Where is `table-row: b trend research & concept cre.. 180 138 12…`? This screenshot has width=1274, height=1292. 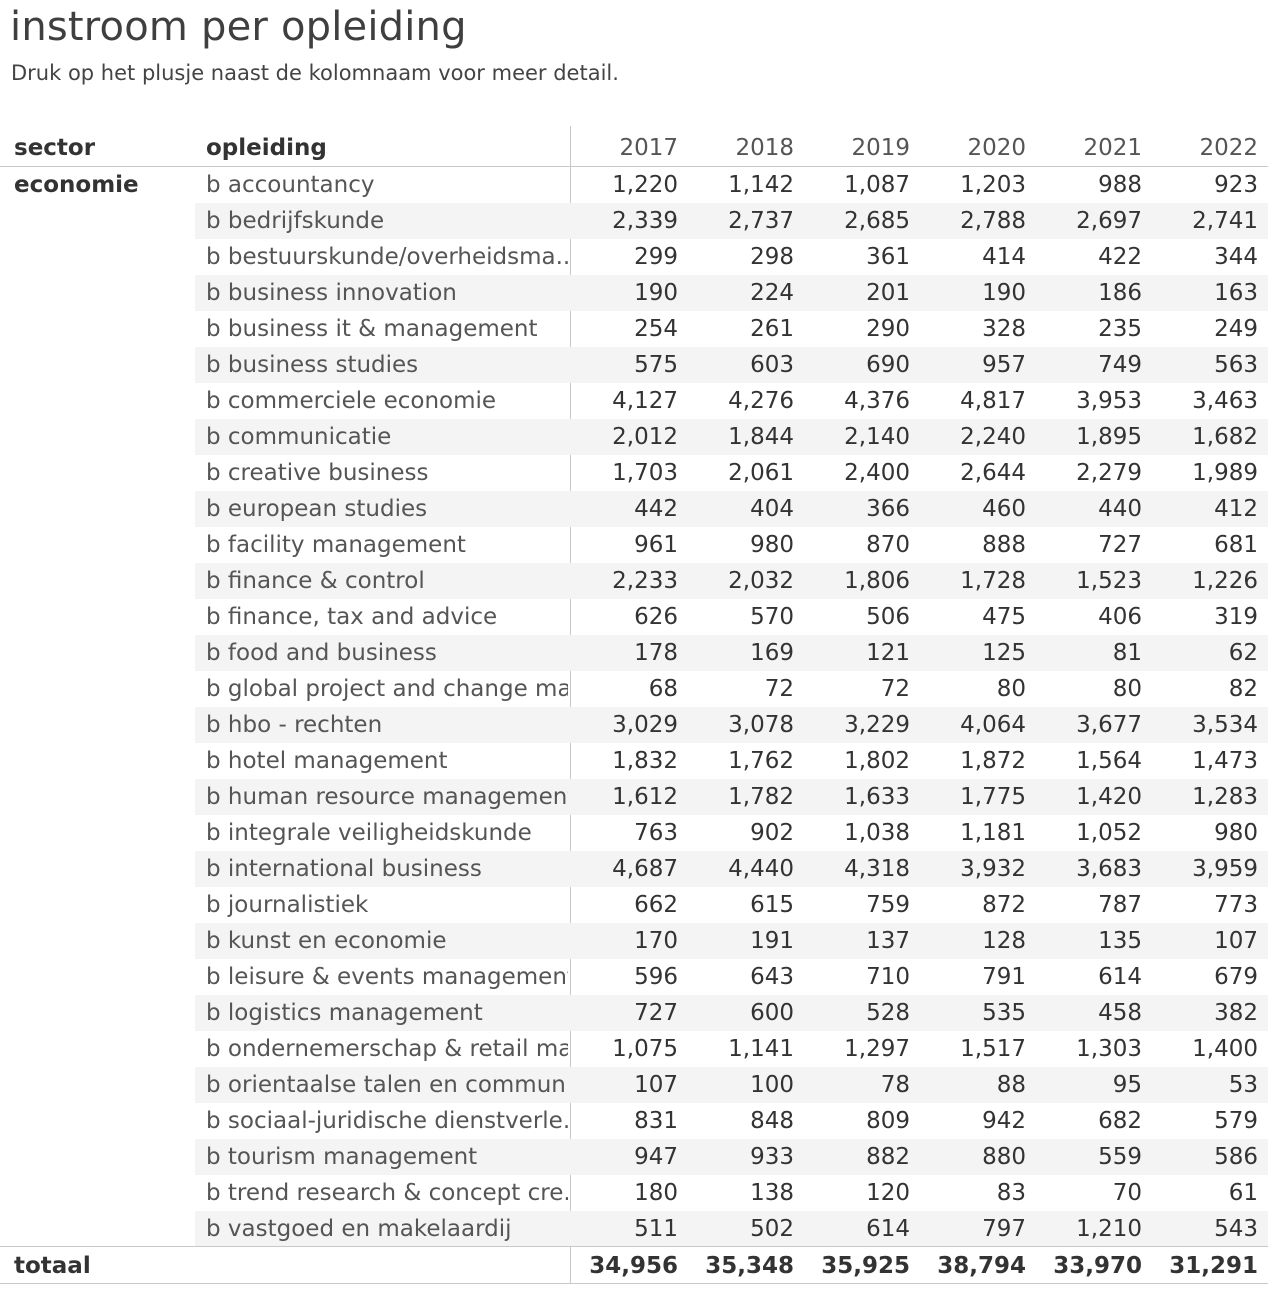 table-row: b trend research & concept cre.. 180 138 12… is located at coordinates (634, 1193).